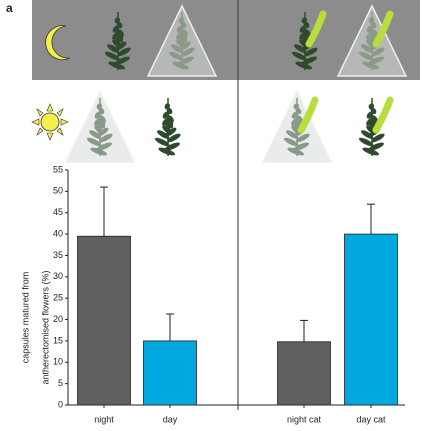  What do you see at coordinates (58, 298) in the screenshot?
I see `y-tick-label: 25` at bounding box center [58, 298].